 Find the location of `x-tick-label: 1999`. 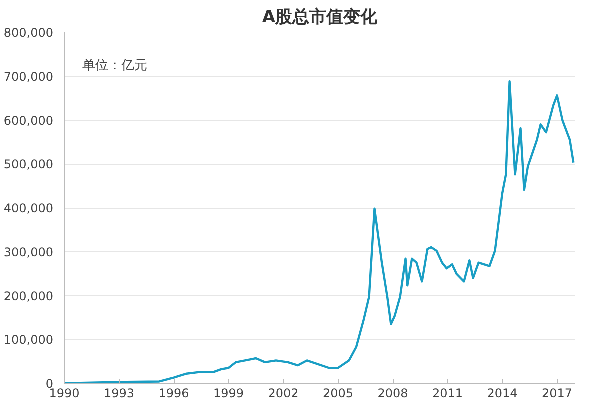

x-tick-label: 1999 is located at coordinates (228, 393).